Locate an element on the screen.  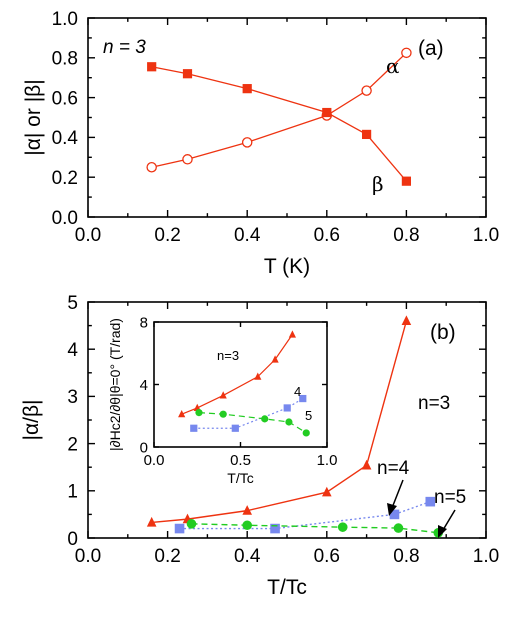
panel-a-n-text: n = 3 is located at coordinates (124, 47).